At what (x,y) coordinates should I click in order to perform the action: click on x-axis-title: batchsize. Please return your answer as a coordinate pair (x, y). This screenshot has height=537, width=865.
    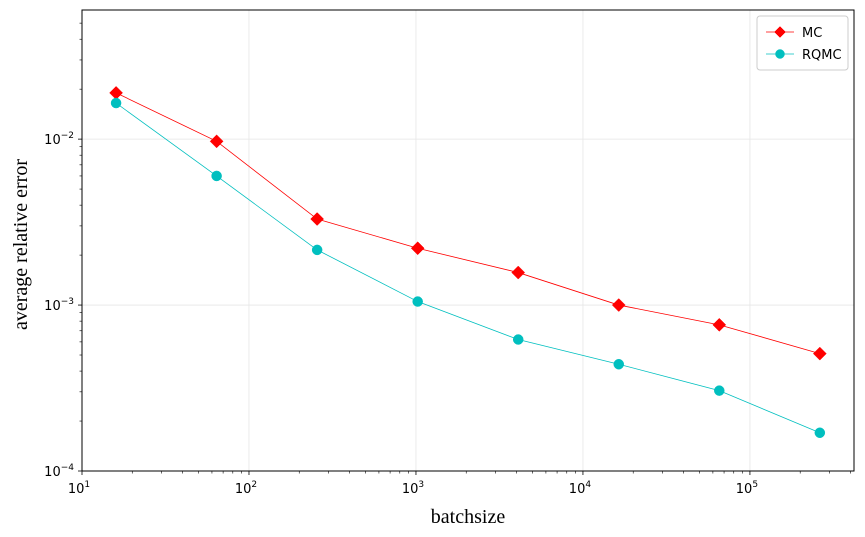
    Looking at the image, I should click on (468, 517).